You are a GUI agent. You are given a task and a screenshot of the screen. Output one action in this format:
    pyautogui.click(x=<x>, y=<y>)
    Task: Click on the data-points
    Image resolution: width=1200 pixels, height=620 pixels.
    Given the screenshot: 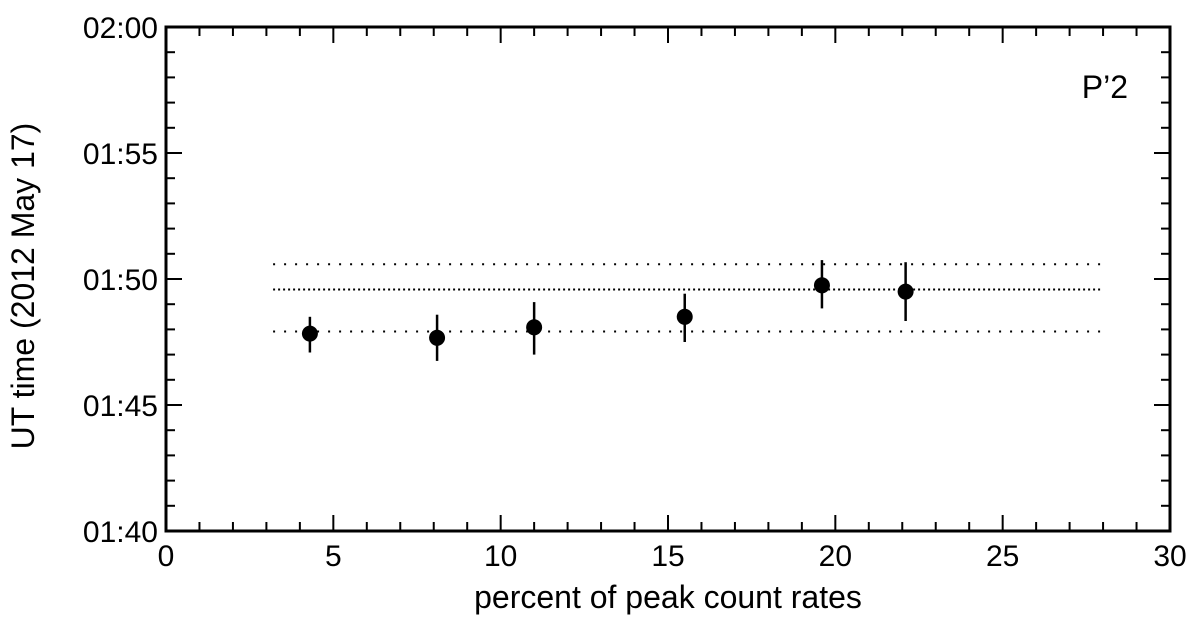 What is the action you would take?
    pyautogui.click(x=607, y=310)
    